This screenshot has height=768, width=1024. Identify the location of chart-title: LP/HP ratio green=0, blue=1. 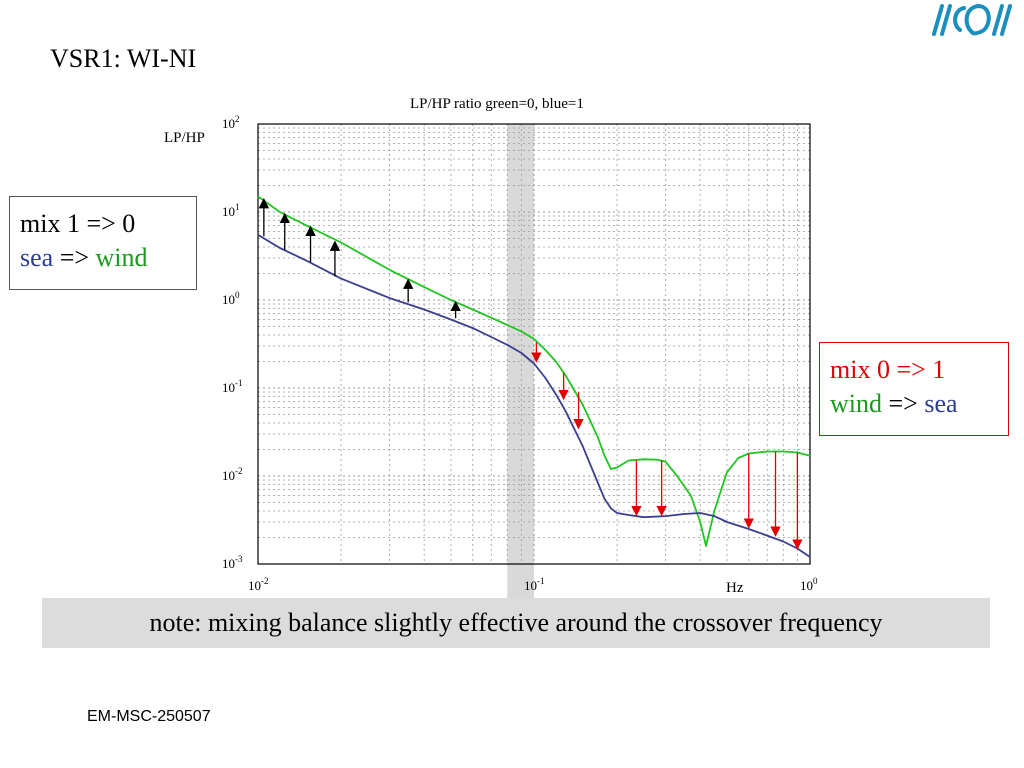
(497, 104).